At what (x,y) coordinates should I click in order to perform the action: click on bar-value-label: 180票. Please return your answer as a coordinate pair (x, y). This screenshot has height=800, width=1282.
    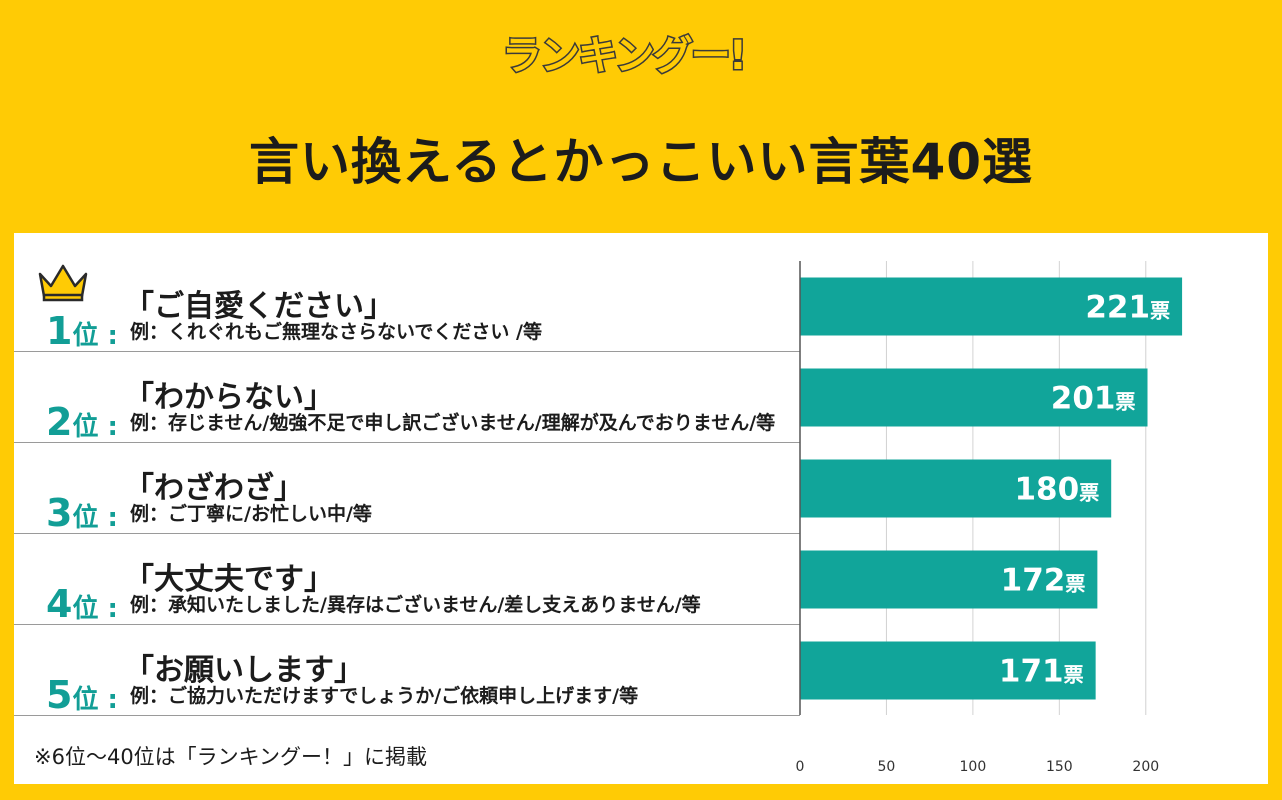
    Looking at the image, I should click on (1056, 490).